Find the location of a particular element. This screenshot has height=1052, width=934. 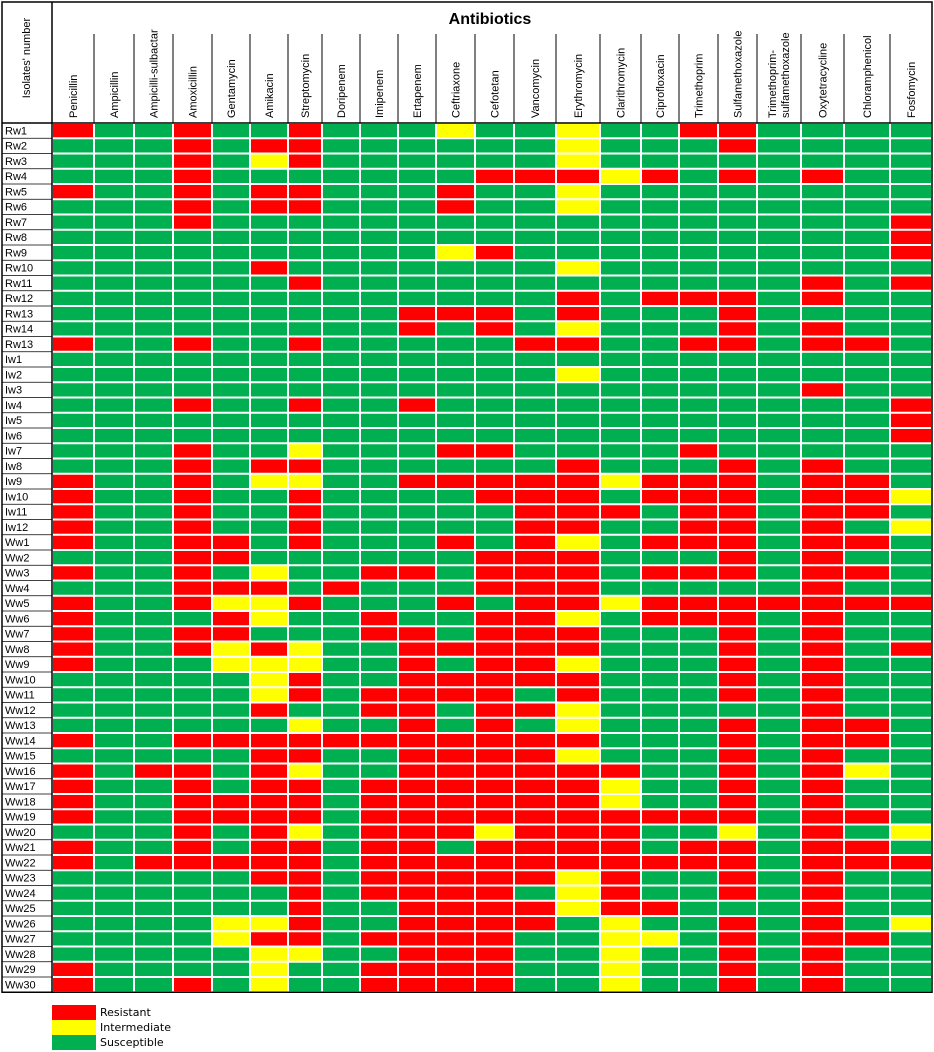

row-label: Ww29 is located at coordinates (20, 970).